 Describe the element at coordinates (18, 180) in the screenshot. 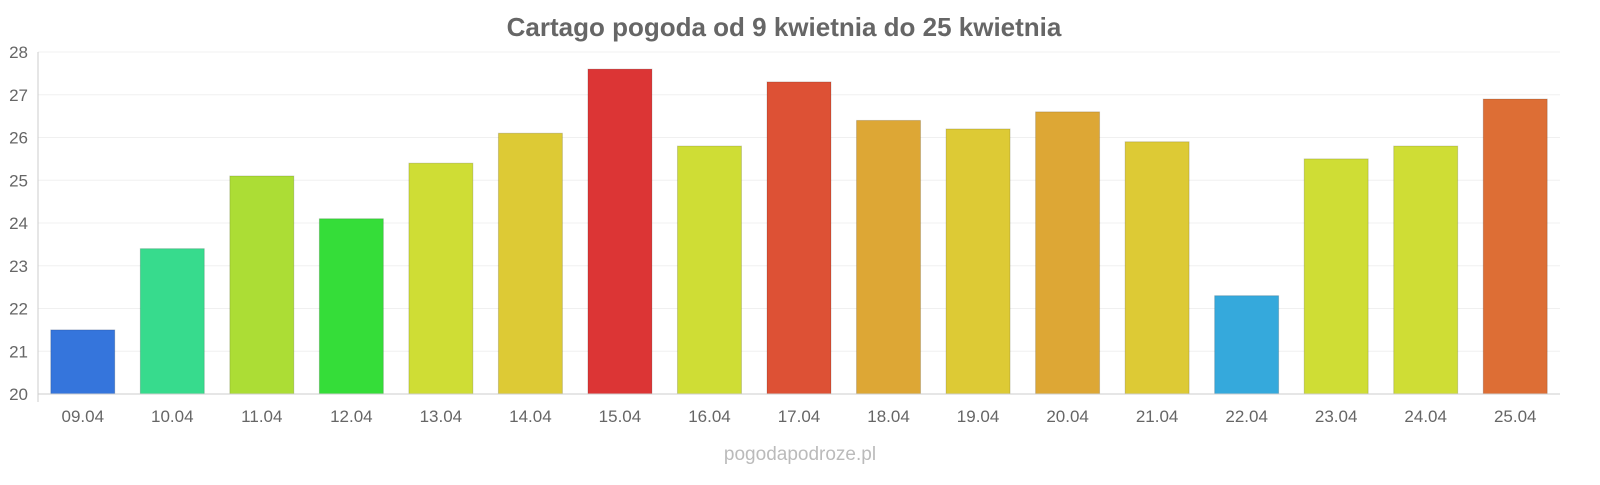

I see `y-tick-label: 25` at that location.